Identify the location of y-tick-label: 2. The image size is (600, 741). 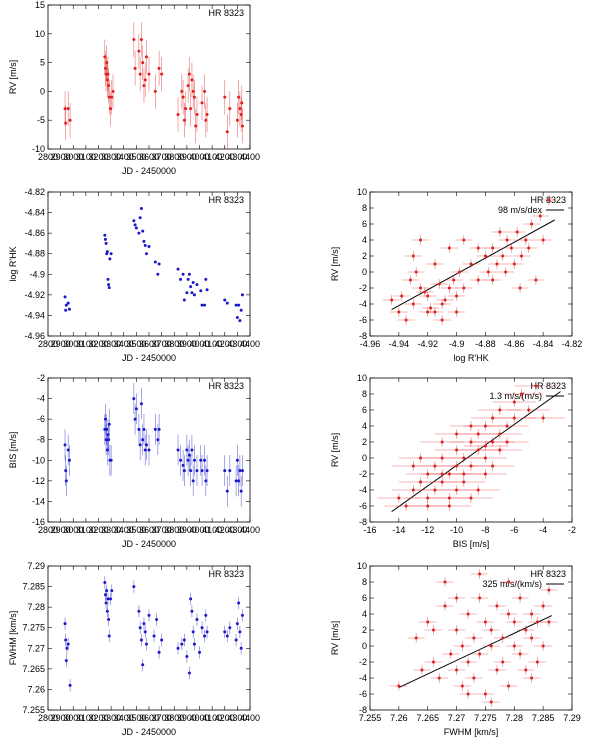
(364, 442).